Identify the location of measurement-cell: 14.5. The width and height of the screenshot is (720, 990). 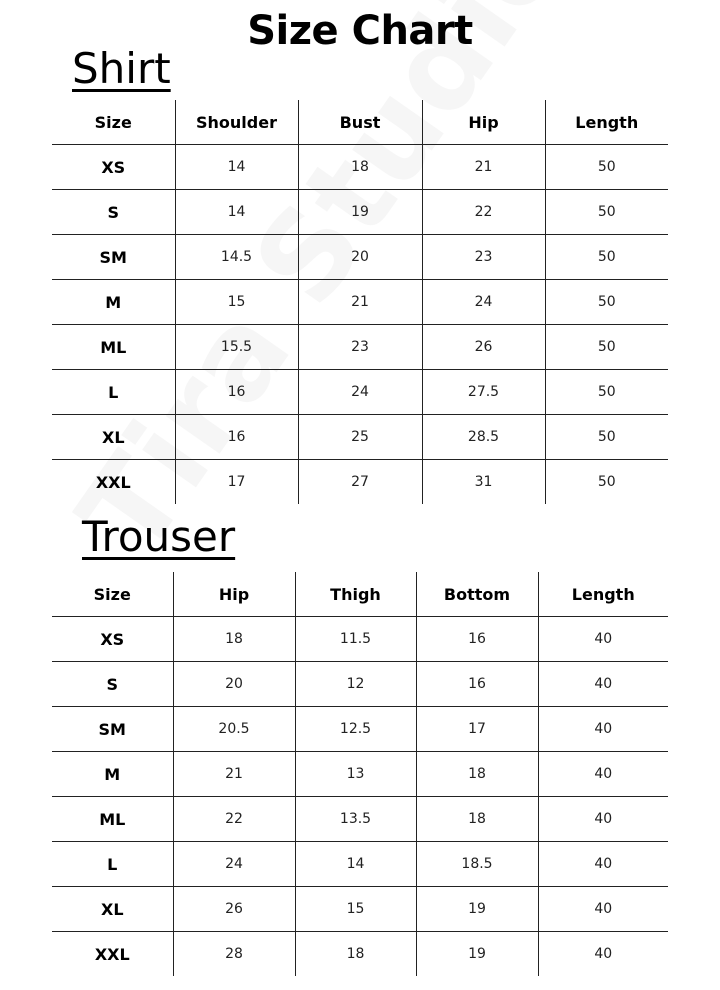
(236, 257).